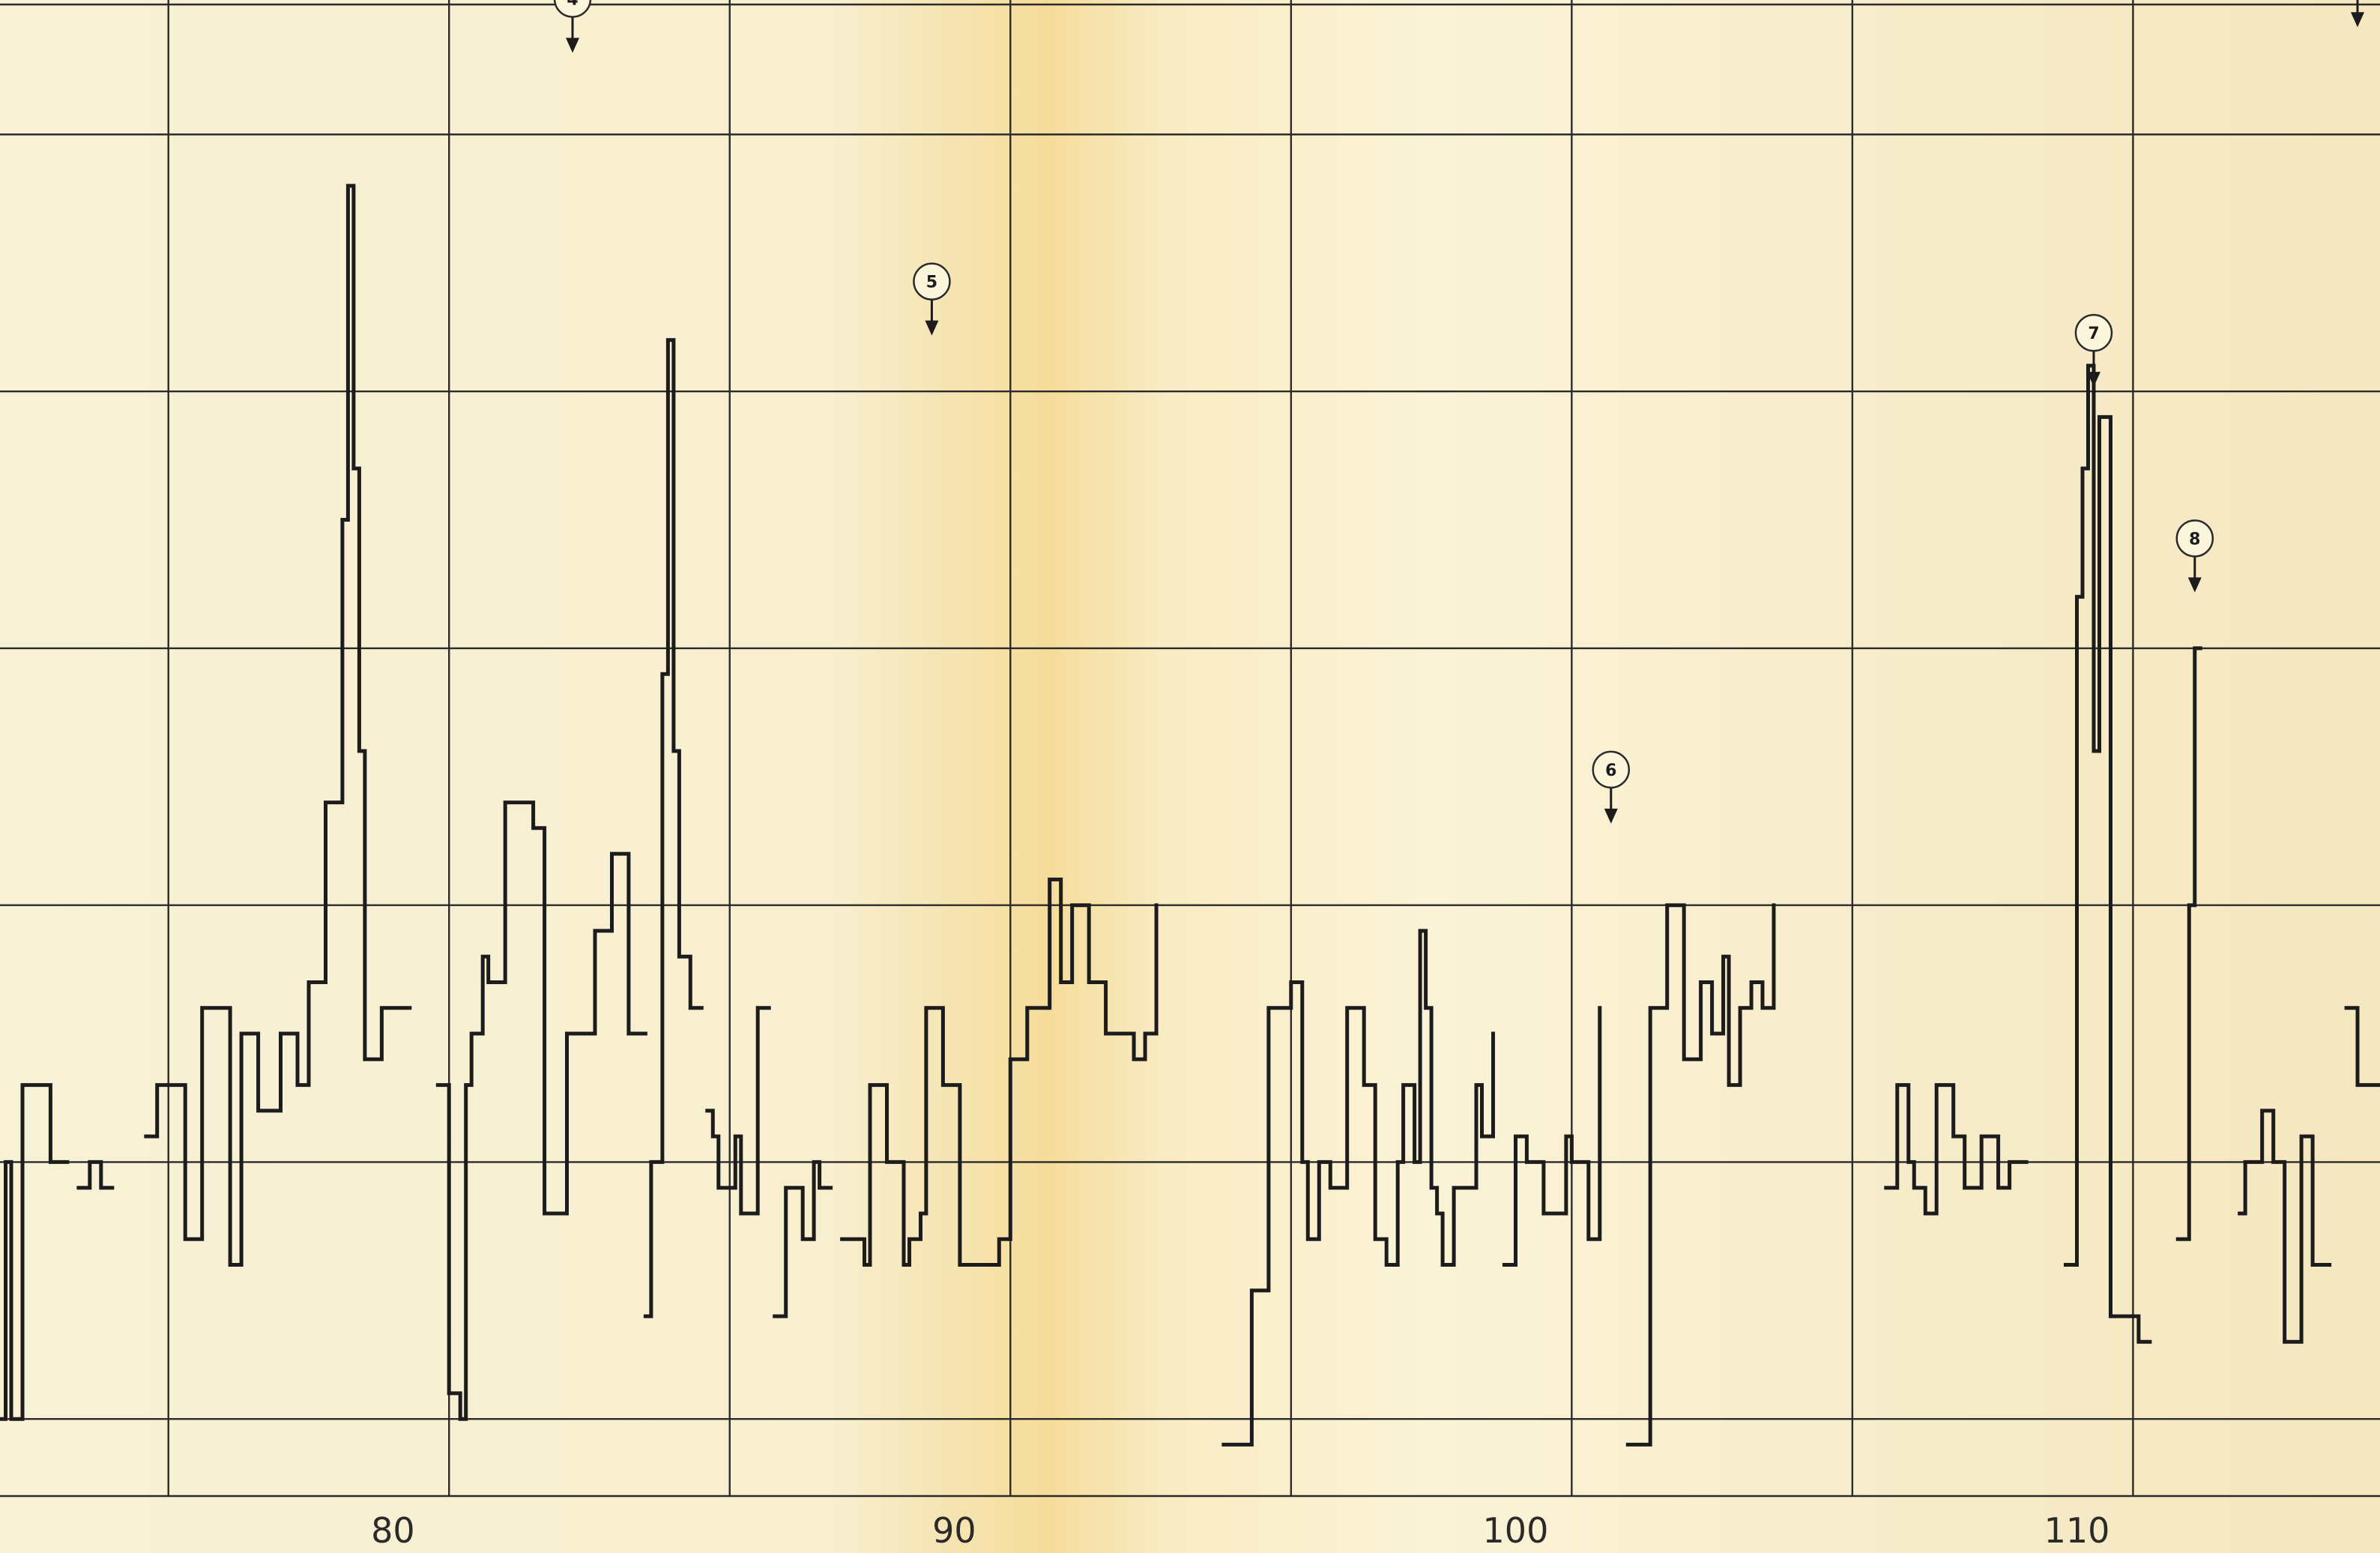 The width and height of the screenshot is (2380, 1553). Describe the element at coordinates (572, 26) in the screenshot. I see `peak-marker-4: 4` at that location.